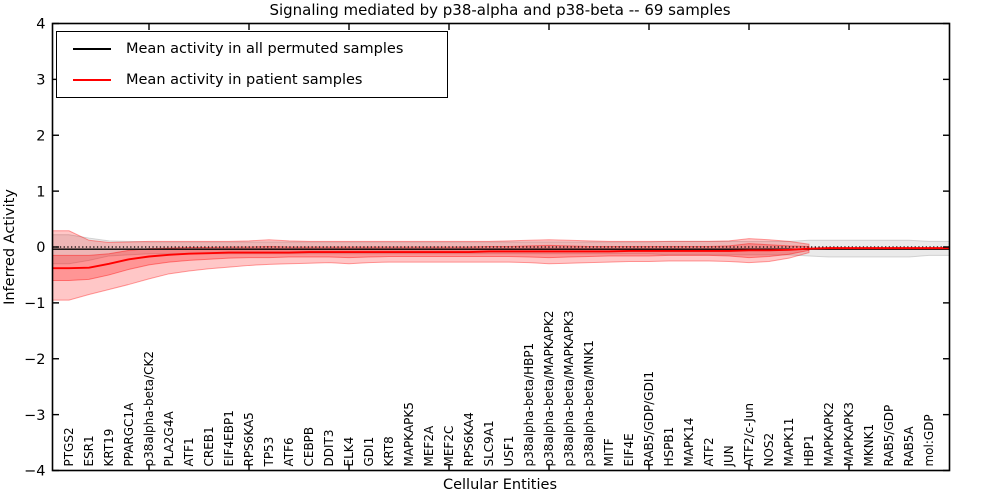  I want to click on x-tick-label: GDI1, so click(369, 452).